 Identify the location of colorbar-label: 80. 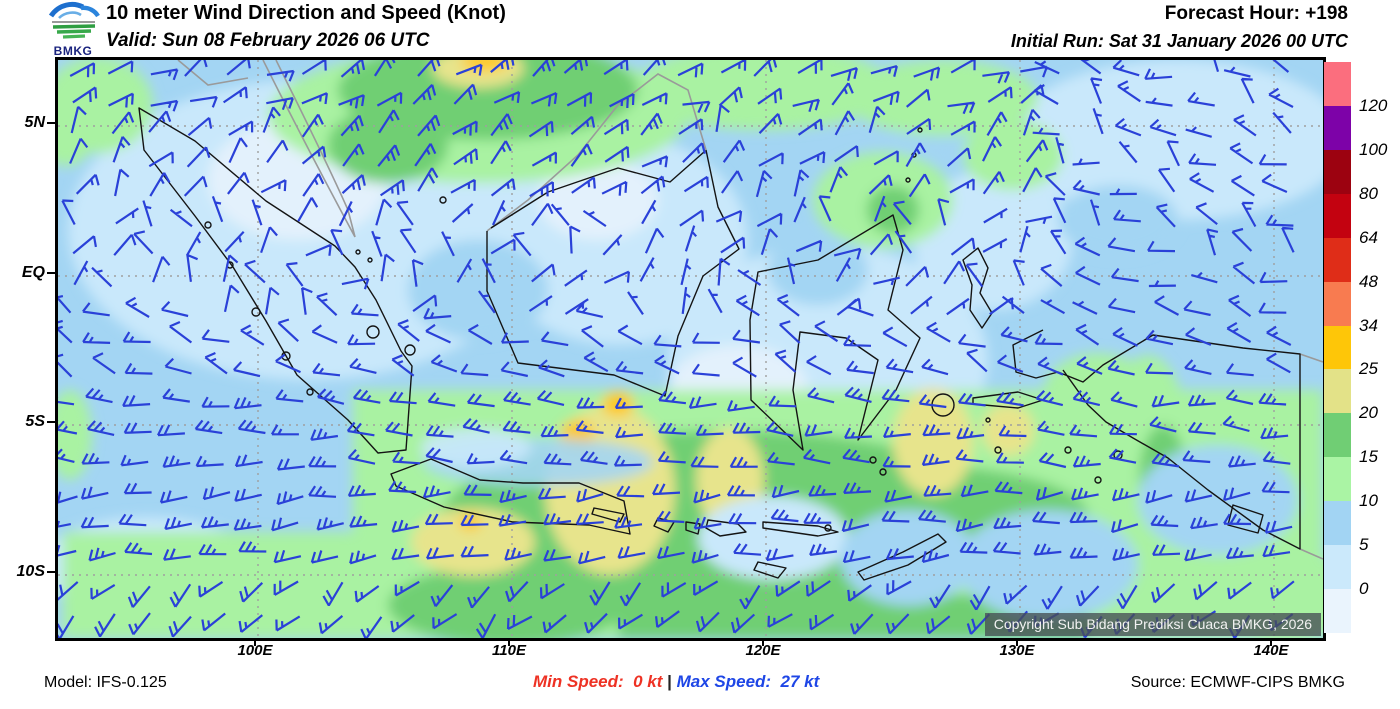
(1368, 193).